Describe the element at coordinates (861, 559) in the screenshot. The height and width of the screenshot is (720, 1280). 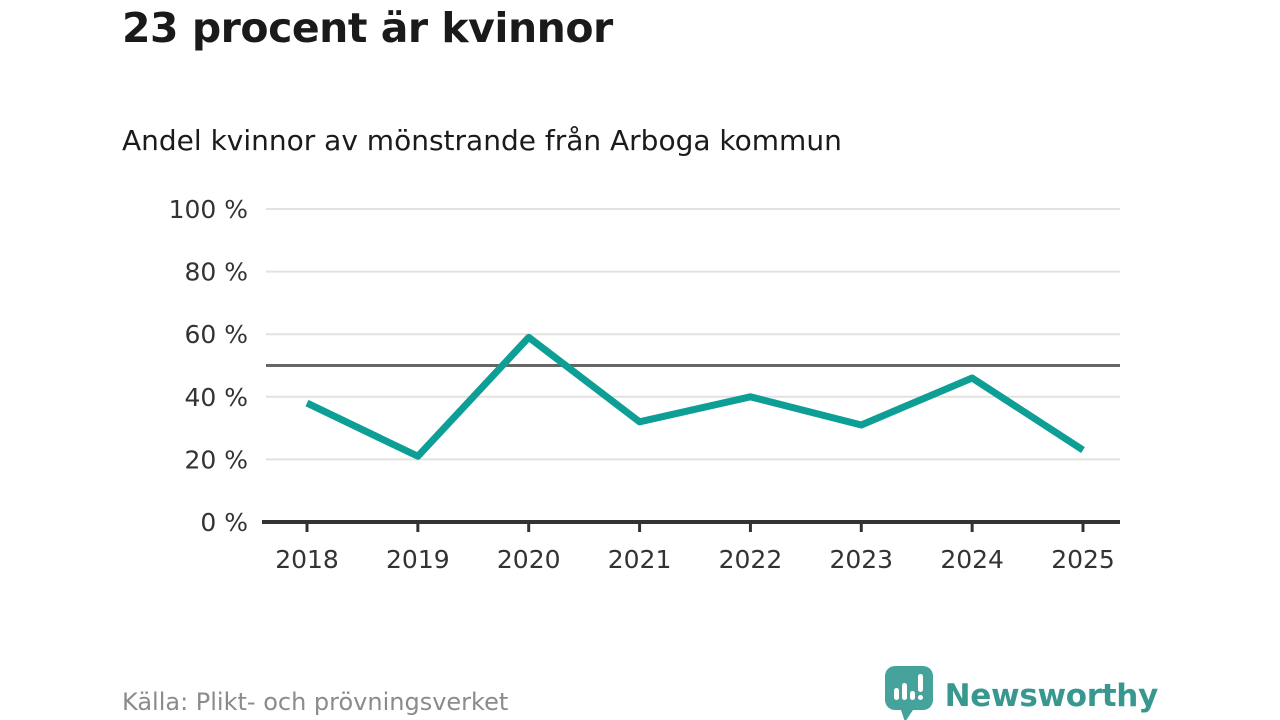
I see `svg-text: 2023` at that location.